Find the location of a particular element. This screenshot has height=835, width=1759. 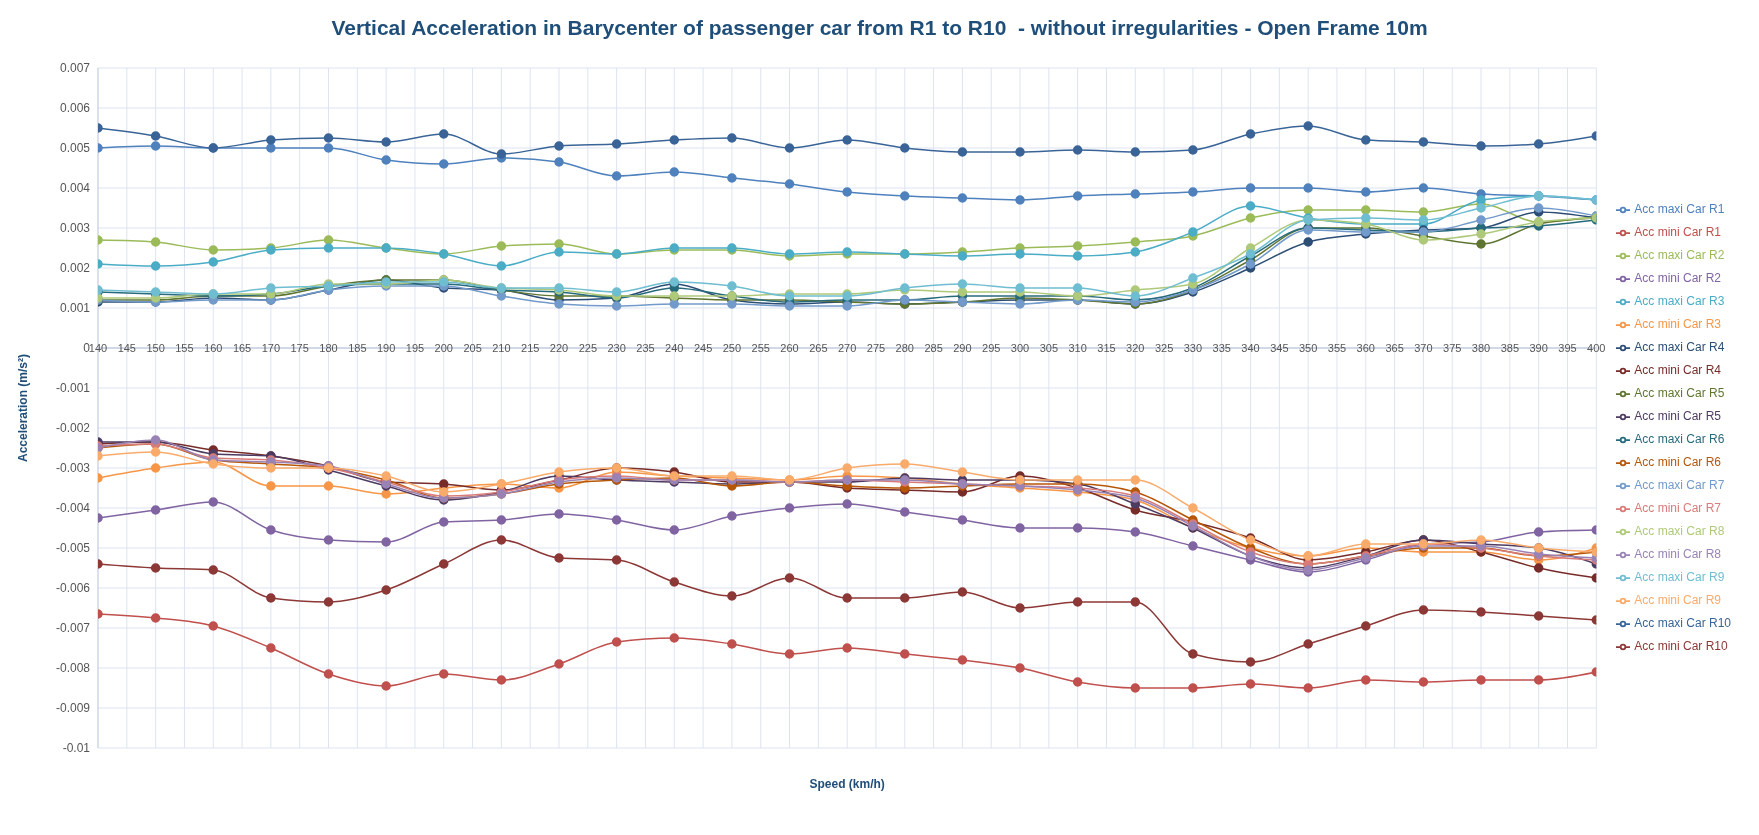

x-tick-label: 340 is located at coordinates (1250, 348).